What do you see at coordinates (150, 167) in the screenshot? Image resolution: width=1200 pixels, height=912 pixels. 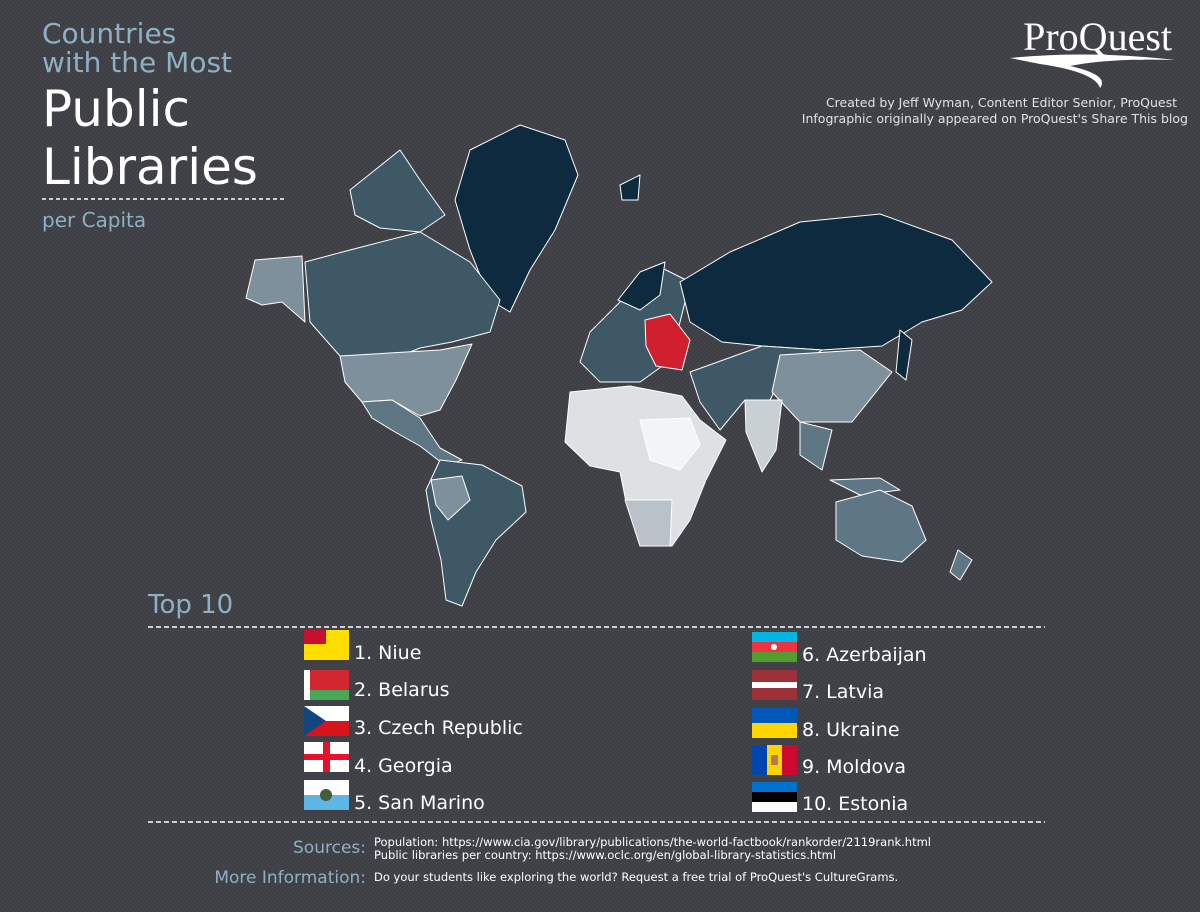 I see `title-line: Libraries` at bounding box center [150, 167].